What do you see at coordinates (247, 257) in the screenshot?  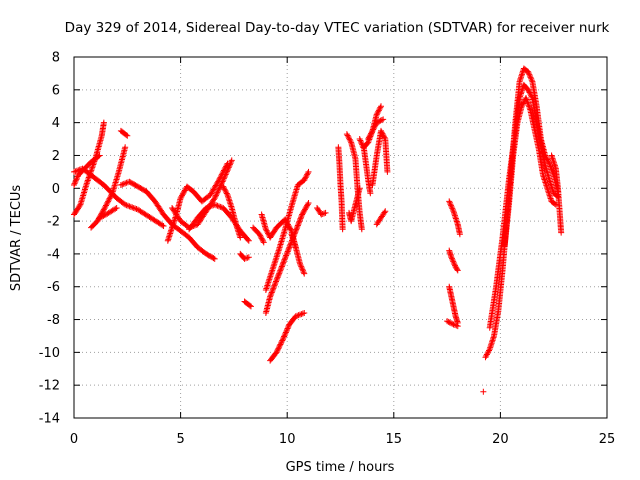 I see `marker-arc-j` at bounding box center [247, 257].